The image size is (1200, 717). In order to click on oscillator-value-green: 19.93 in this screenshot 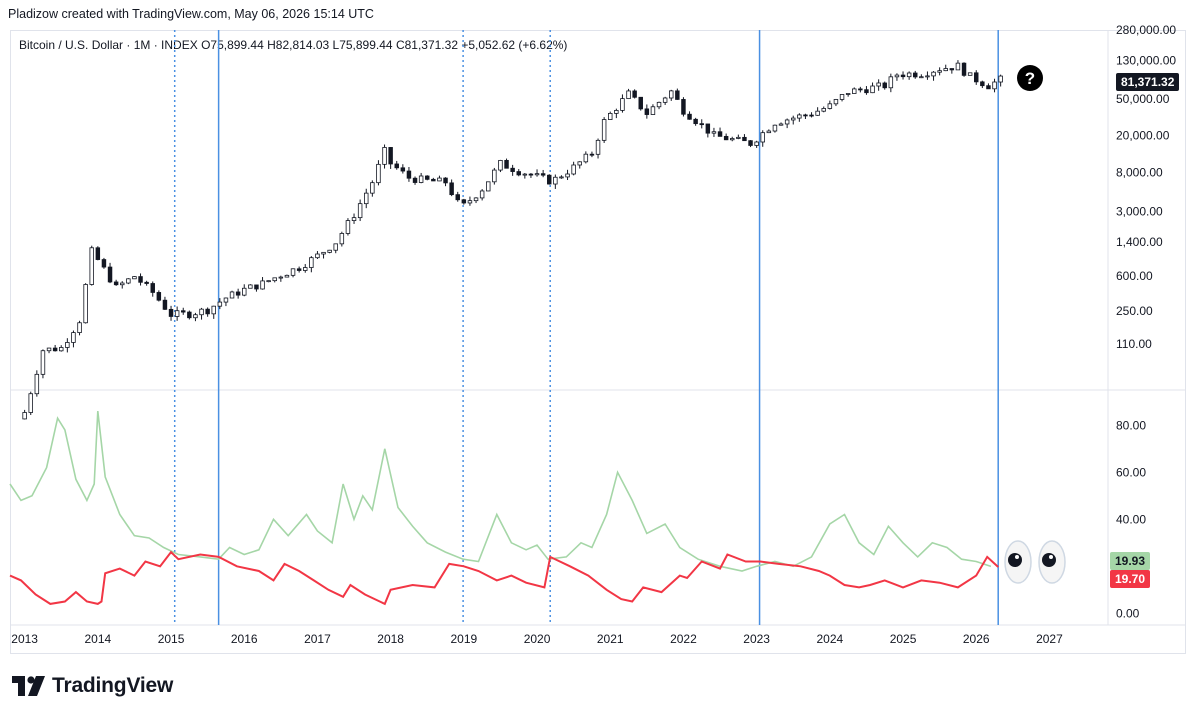, I will do `click(1130, 561)`.